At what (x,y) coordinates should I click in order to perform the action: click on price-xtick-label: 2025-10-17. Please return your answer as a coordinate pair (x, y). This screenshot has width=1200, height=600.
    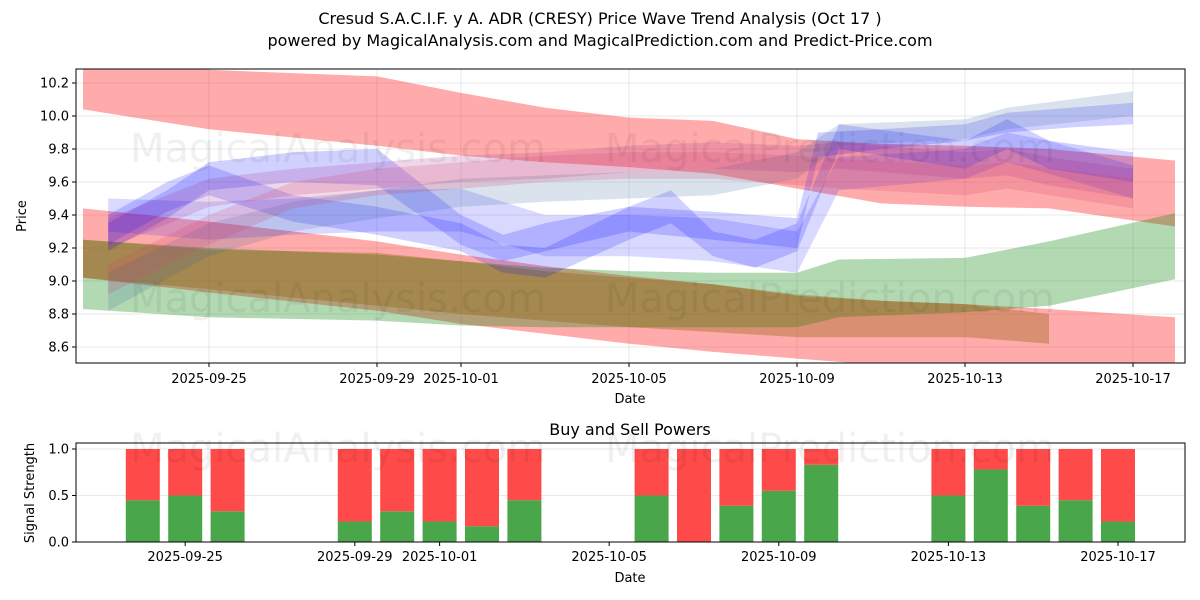
    Looking at the image, I should click on (1133, 379).